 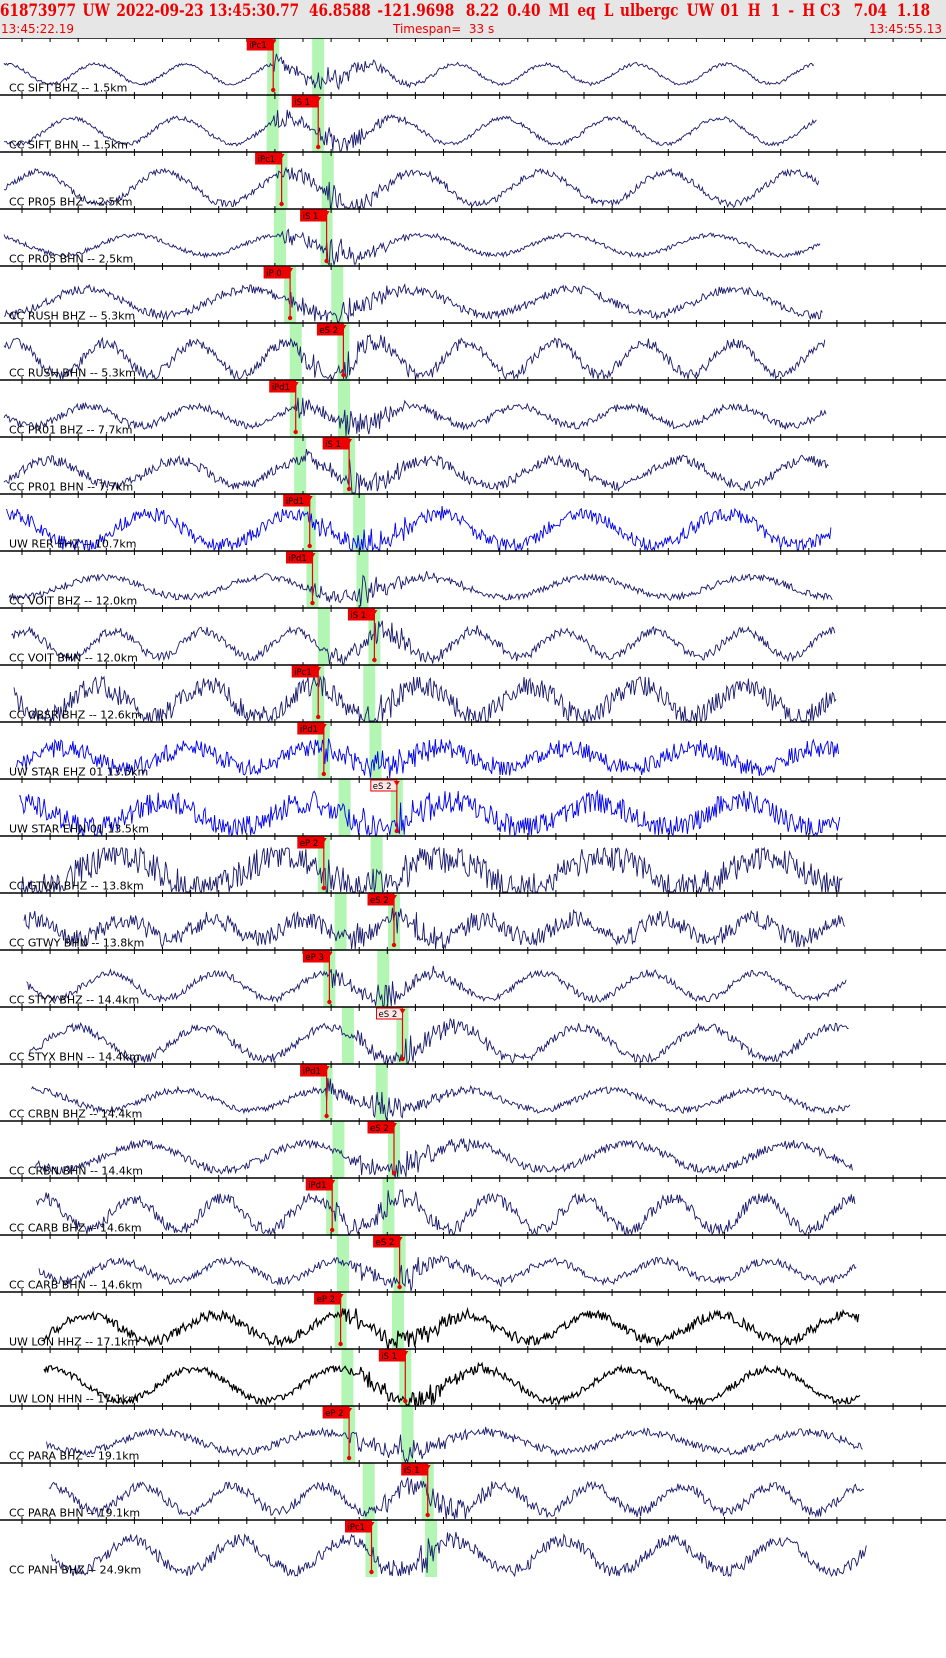 I want to click on trace-row: eP 2 UW LON HHZ -- 17.1km, so click(x=473, y=1319).